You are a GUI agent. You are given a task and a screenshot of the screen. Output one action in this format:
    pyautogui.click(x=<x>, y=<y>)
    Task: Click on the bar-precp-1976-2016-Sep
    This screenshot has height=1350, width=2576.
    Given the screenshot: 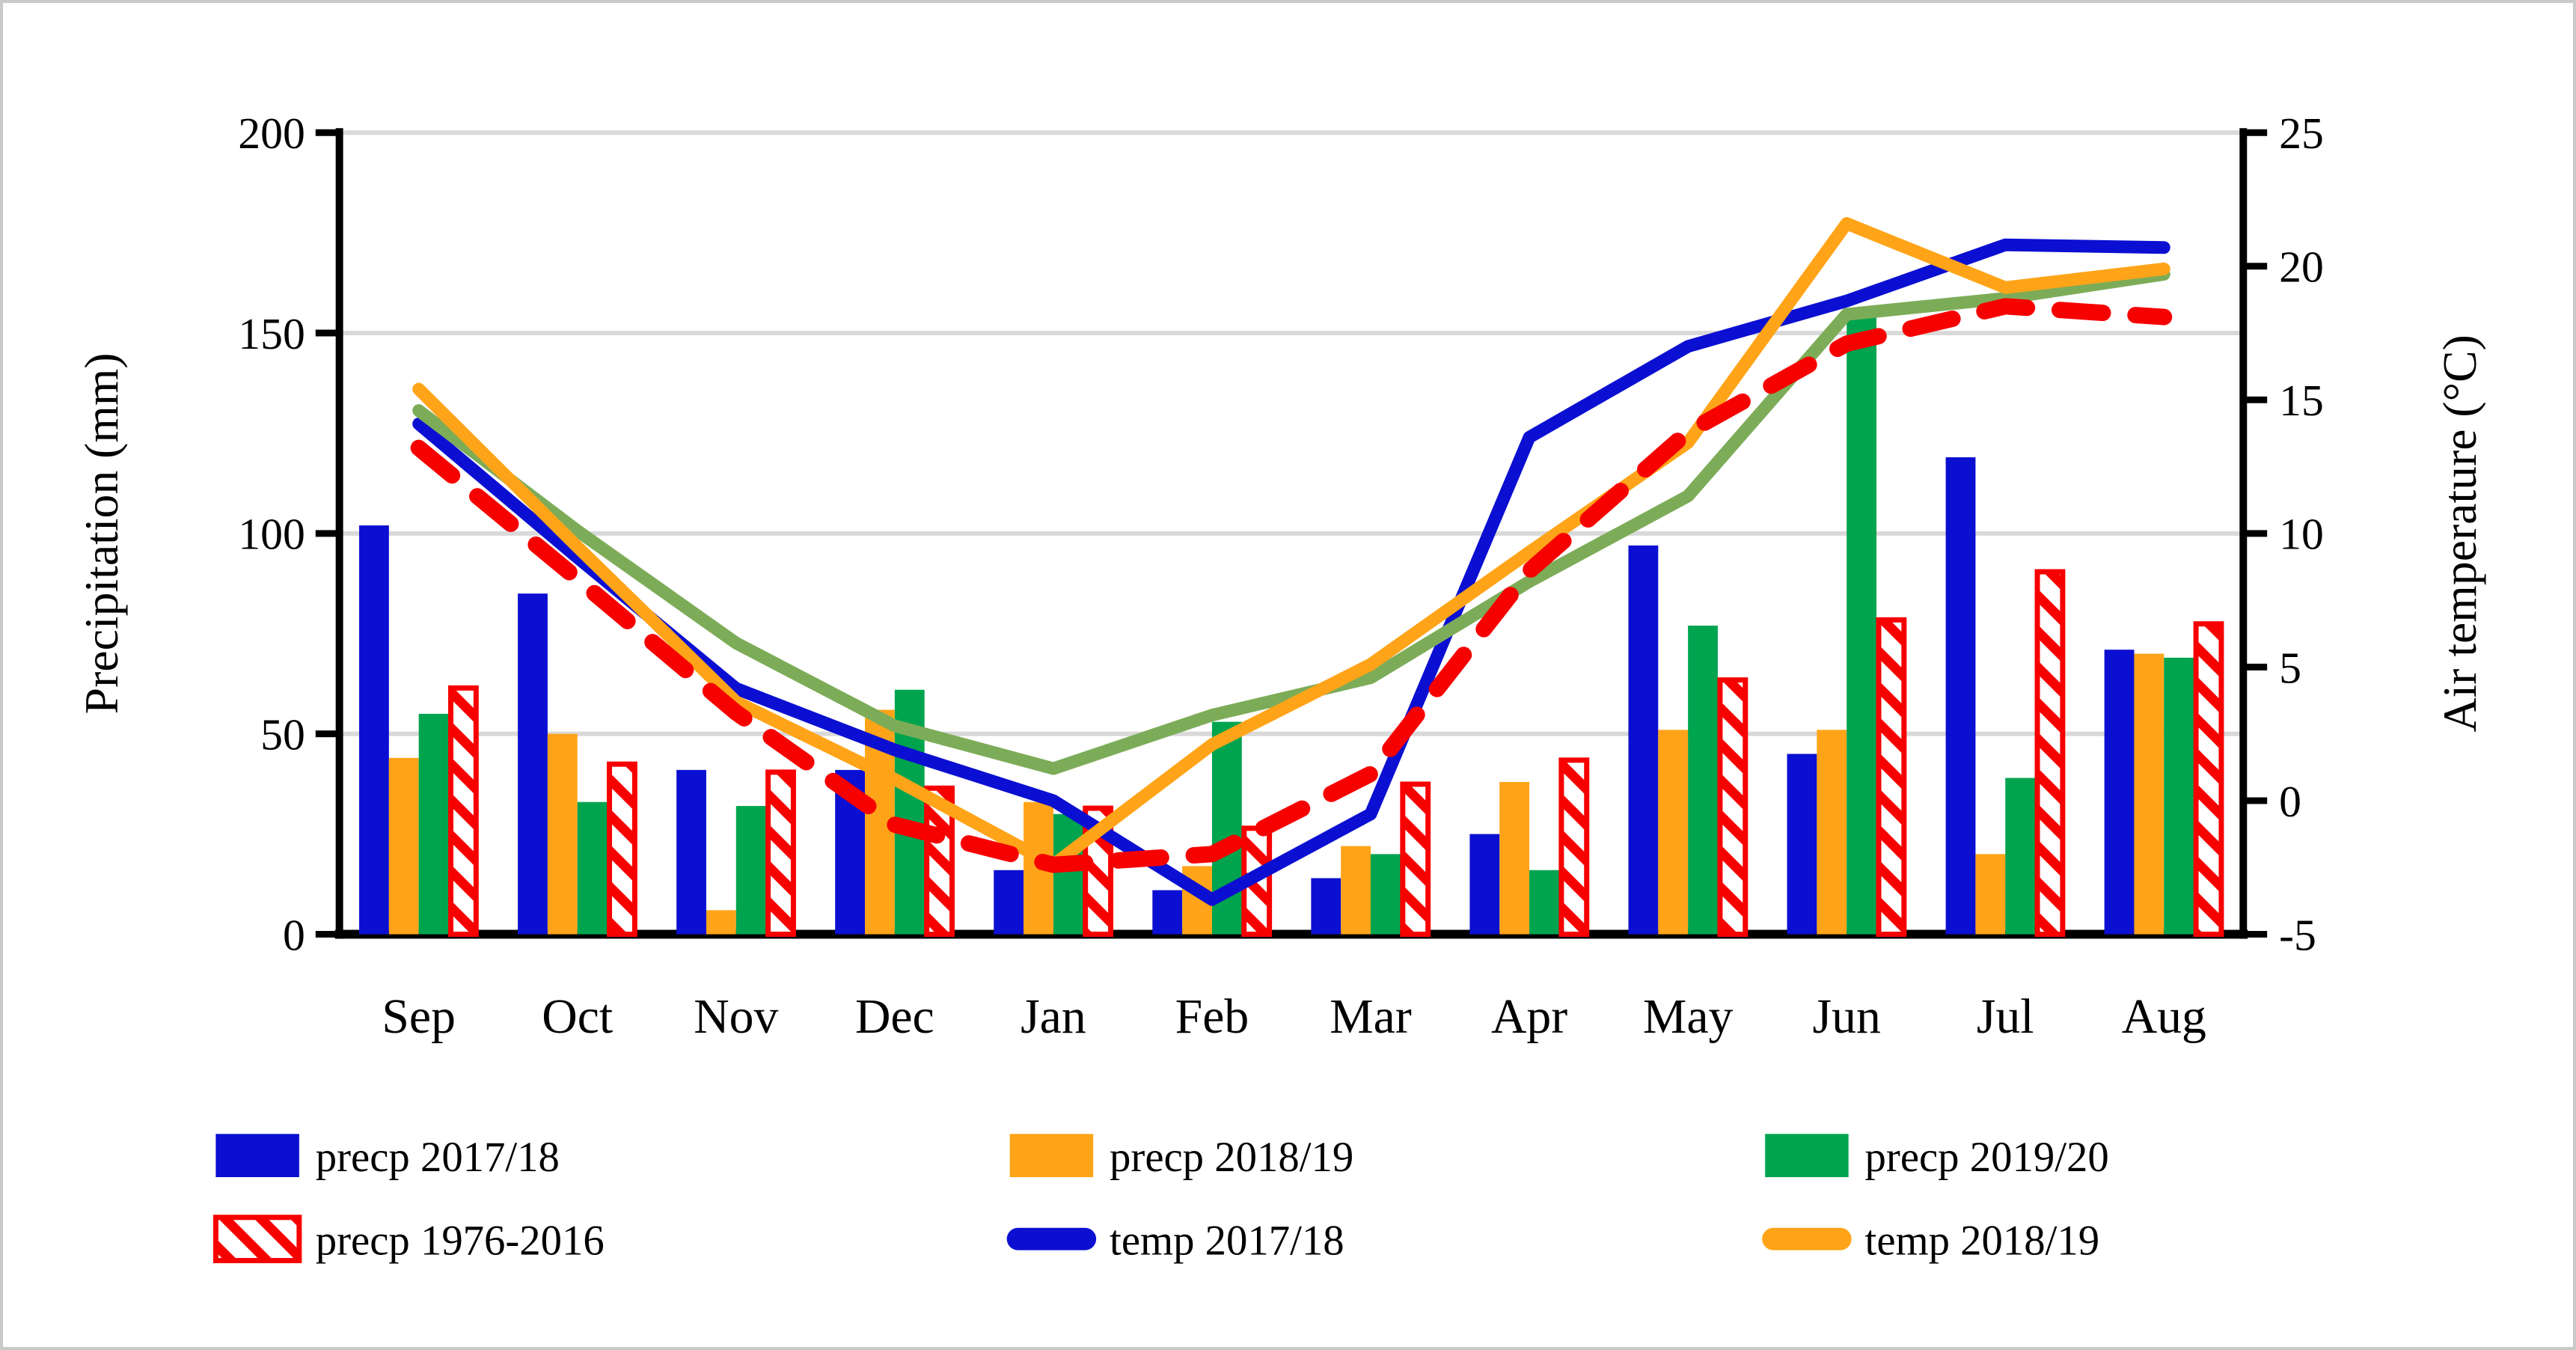 What is the action you would take?
    pyautogui.click(x=464, y=811)
    